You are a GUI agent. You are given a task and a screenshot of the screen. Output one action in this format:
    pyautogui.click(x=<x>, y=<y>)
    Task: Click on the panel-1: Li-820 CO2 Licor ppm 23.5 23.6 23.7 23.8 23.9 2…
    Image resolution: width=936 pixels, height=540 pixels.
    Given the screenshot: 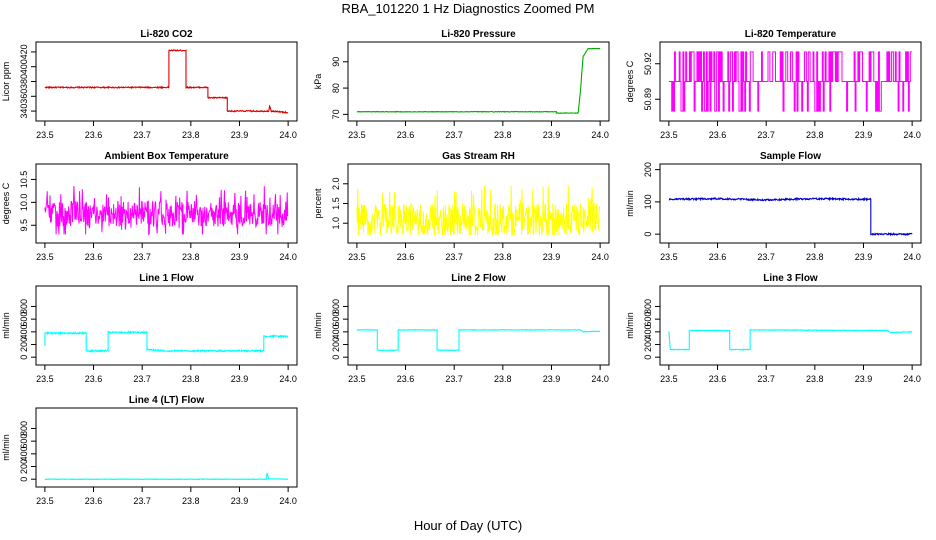 What is the action you would take?
    pyautogui.click(x=149, y=84)
    